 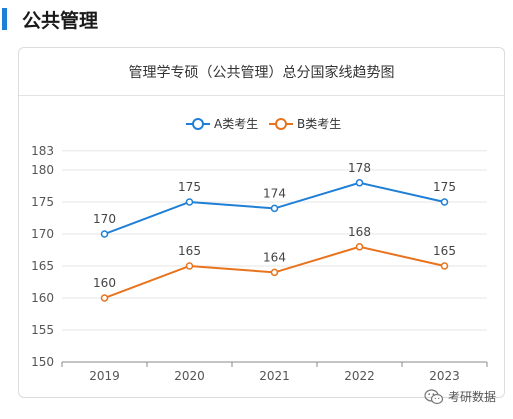 I want to click on data-label: 160, so click(x=104, y=283).